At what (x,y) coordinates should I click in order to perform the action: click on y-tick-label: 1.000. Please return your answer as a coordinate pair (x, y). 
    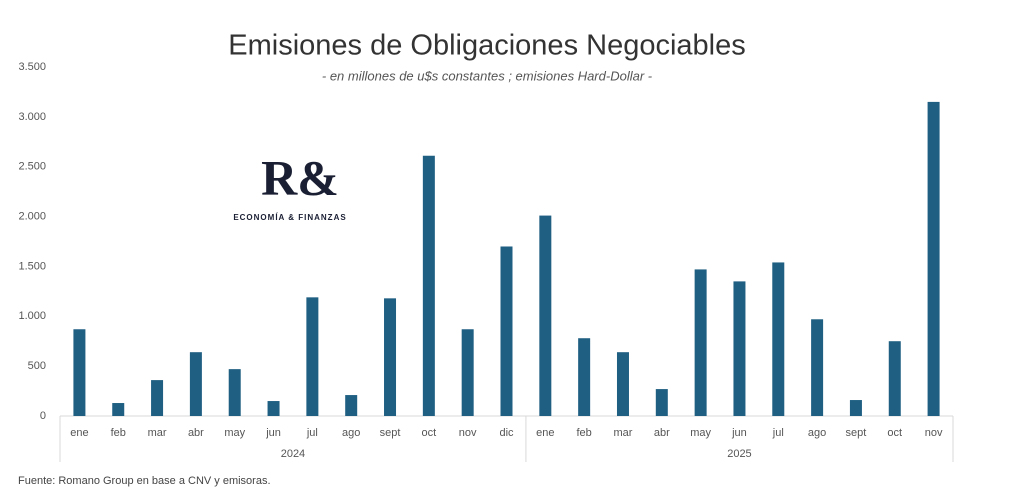
    Looking at the image, I should click on (32, 316).